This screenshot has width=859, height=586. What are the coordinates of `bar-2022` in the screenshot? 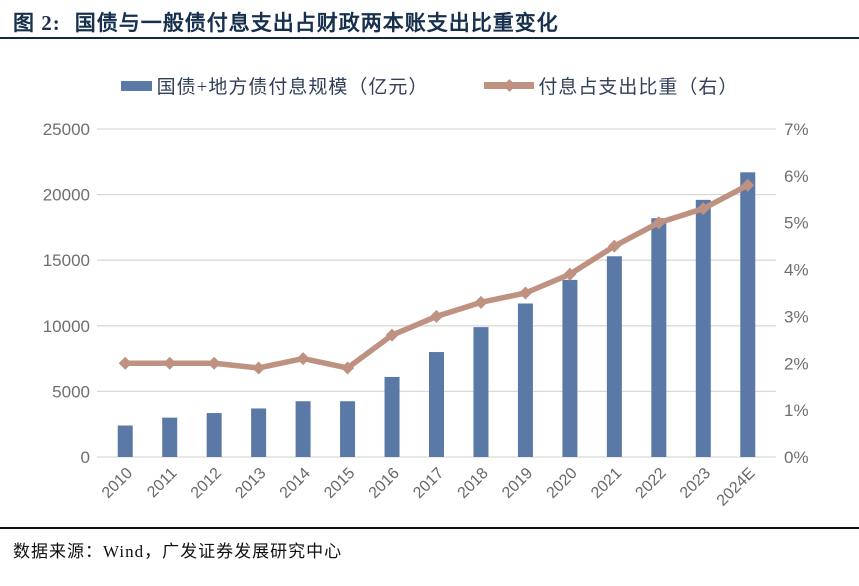 It's located at (659, 337).